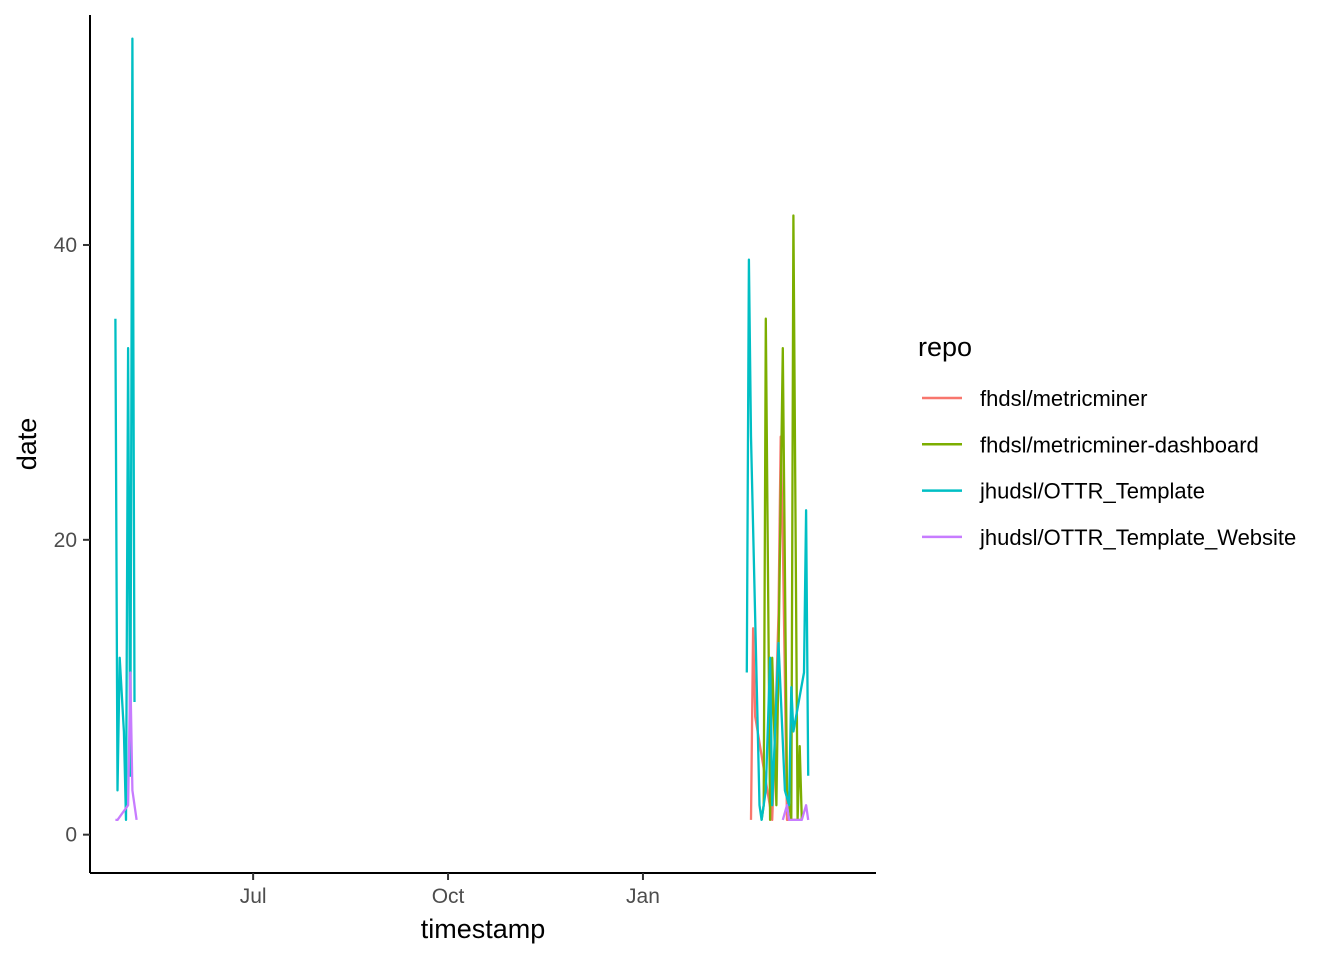  I want to click on x-tick-label: Oct, so click(448, 896).